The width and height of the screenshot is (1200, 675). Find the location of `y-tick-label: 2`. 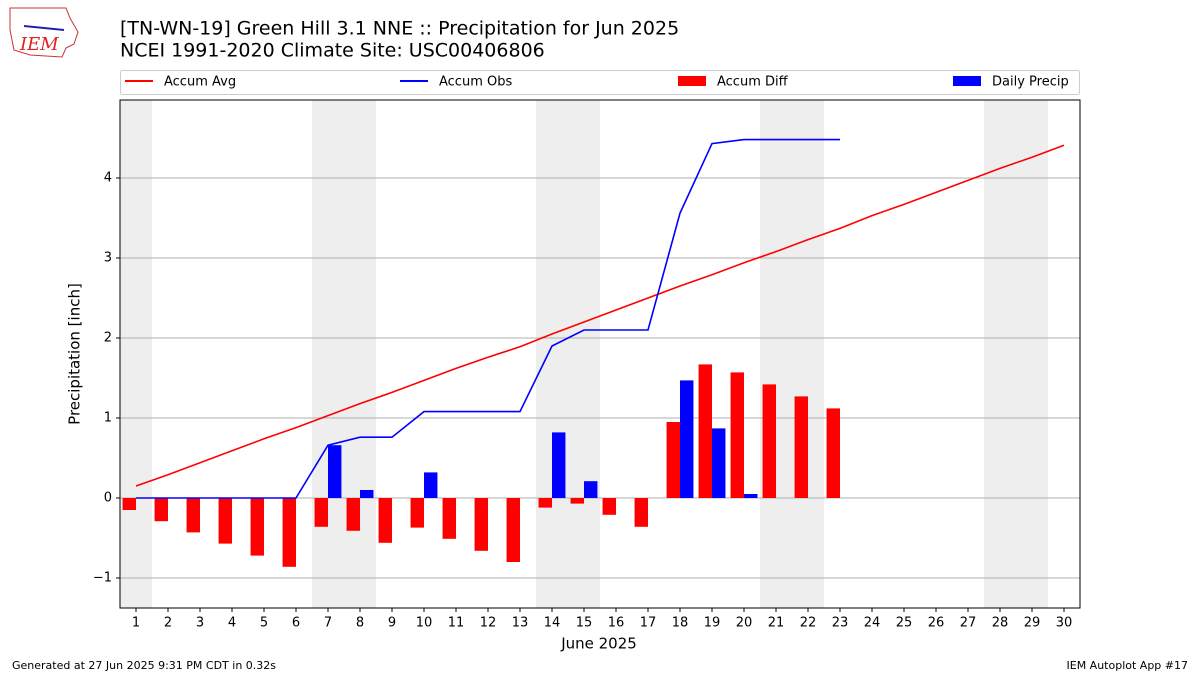

y-tick-label: 2 is located at coordinates (108, 338).